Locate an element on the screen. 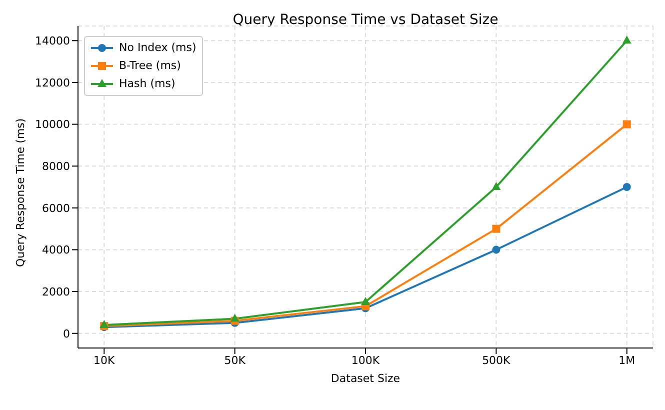 Image resolution: width=665 pixels, height=410 pixels. y-tick-label: 12000 is located at coordinates (52, 83).